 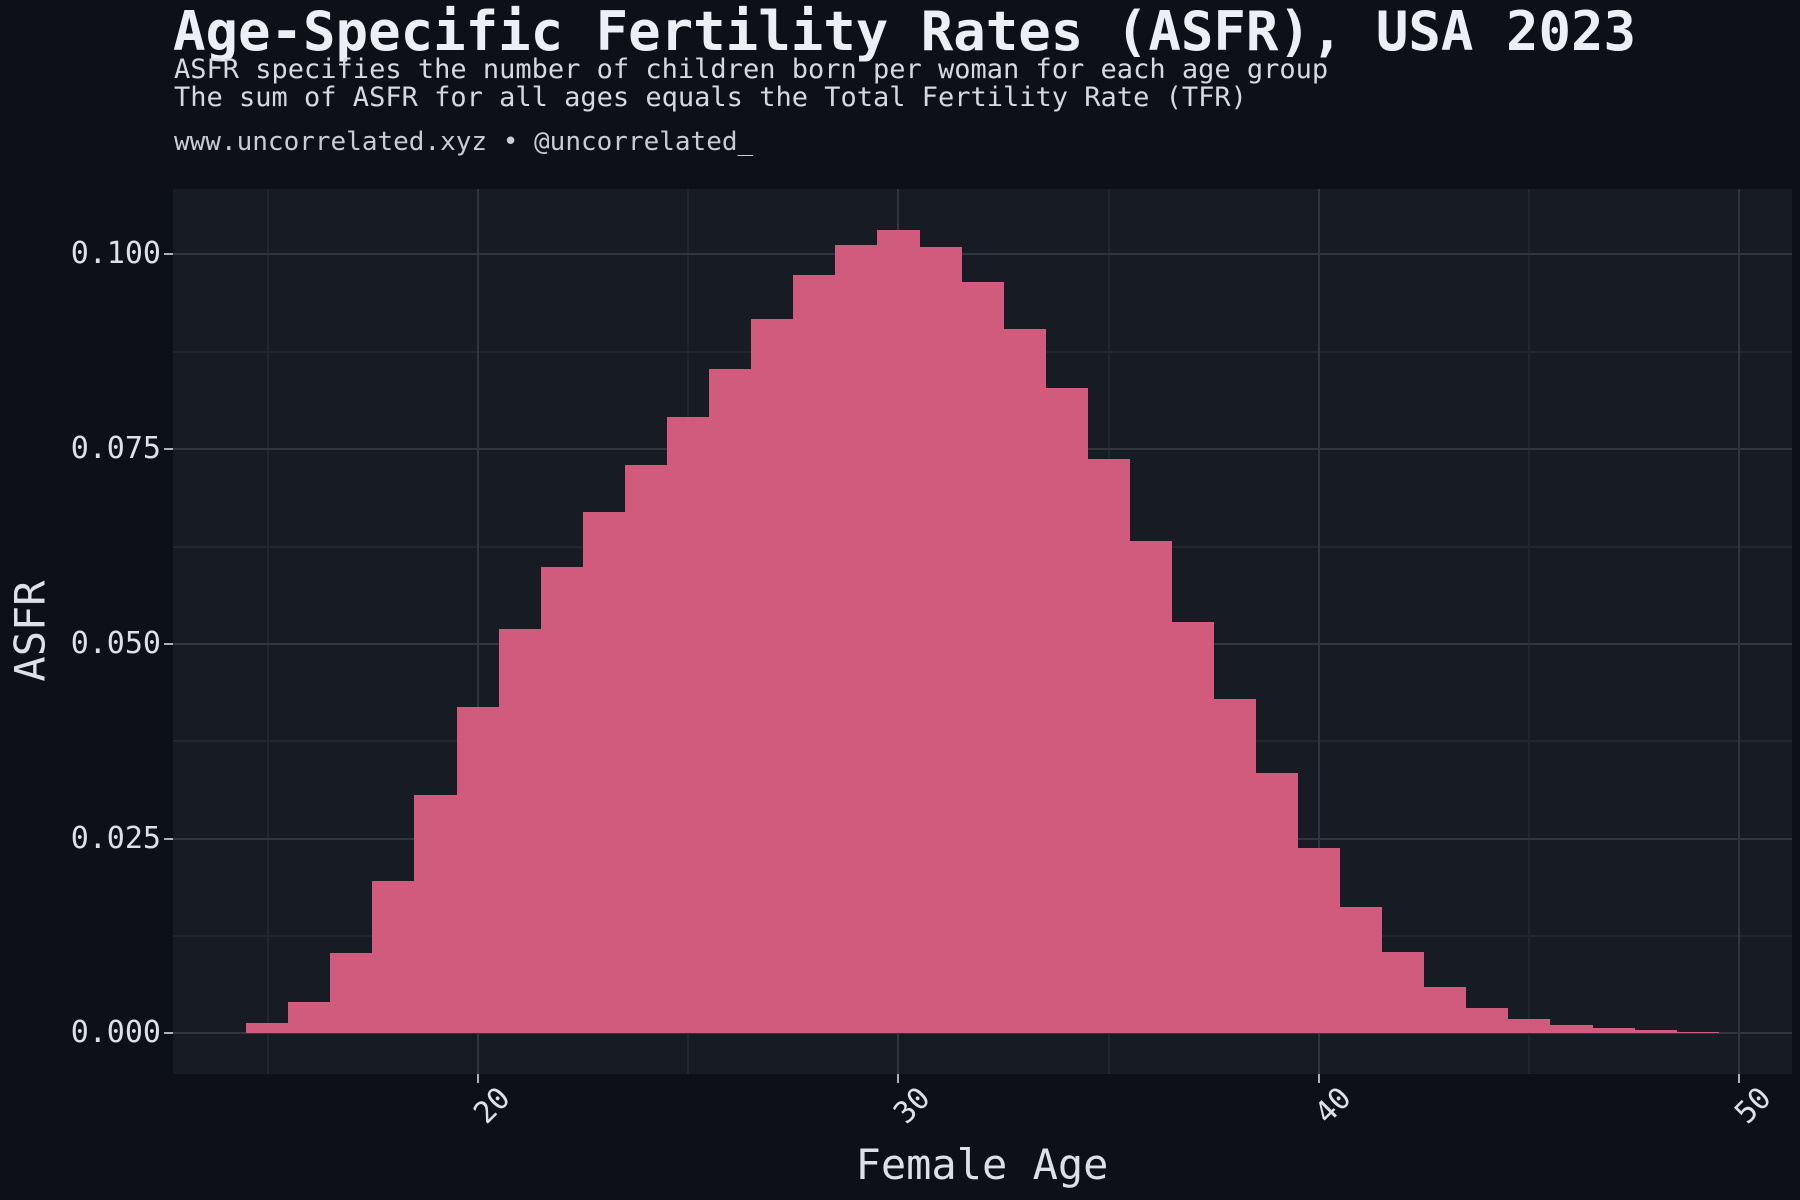 What do you see at coordinates (115, 643) in the screenshot?
I see `y-tick-label: 0.050` at bounding box center [115, 643].